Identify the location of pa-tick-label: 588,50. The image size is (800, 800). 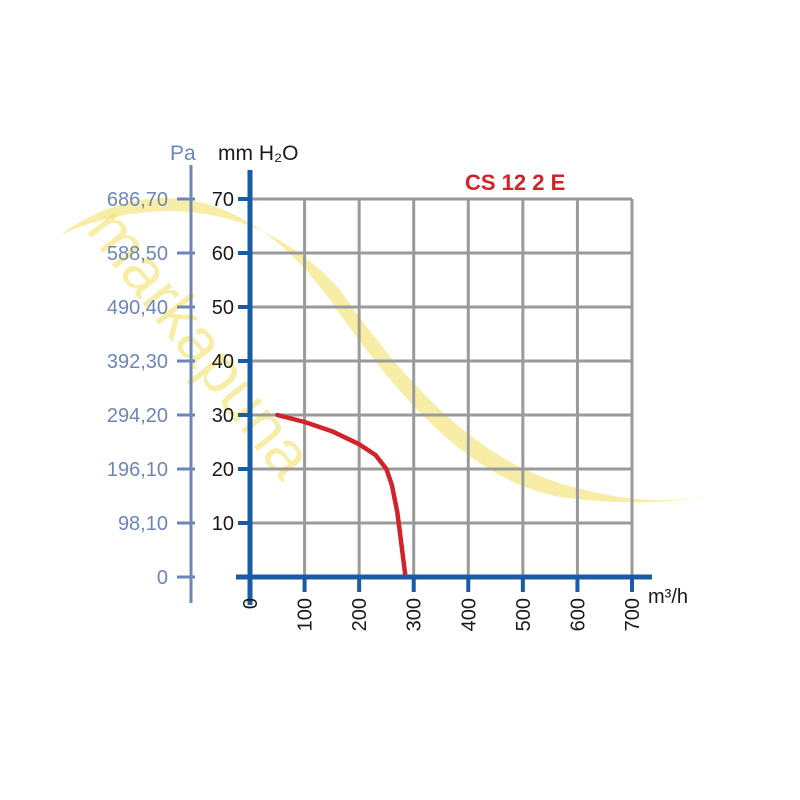
(137, 254).